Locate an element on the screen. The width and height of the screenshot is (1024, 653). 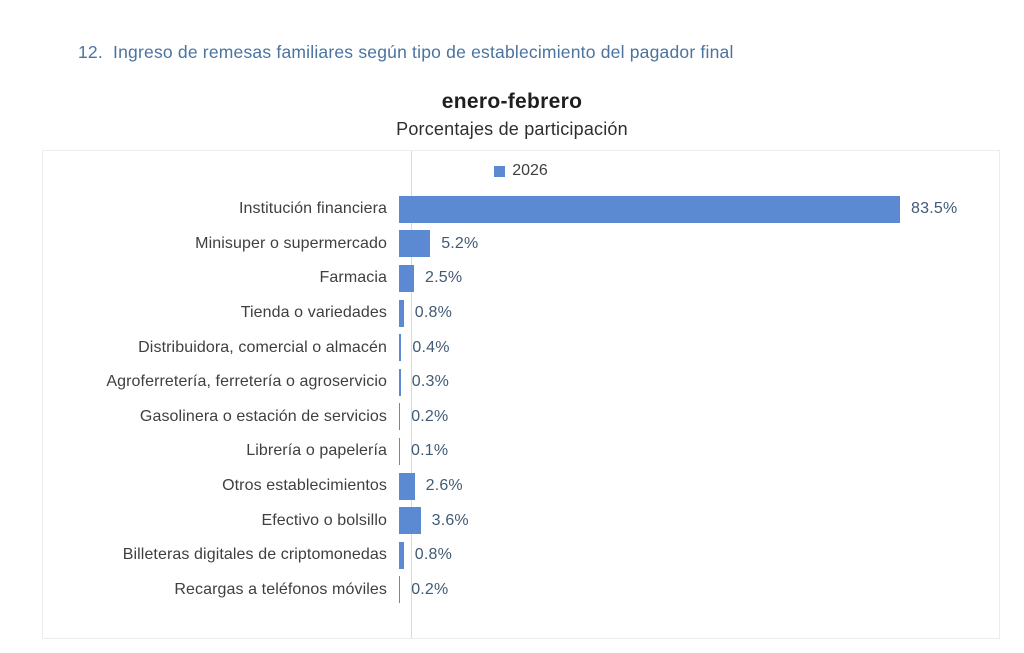
bar-track: 3.6% is located at coordinates (699, 520).